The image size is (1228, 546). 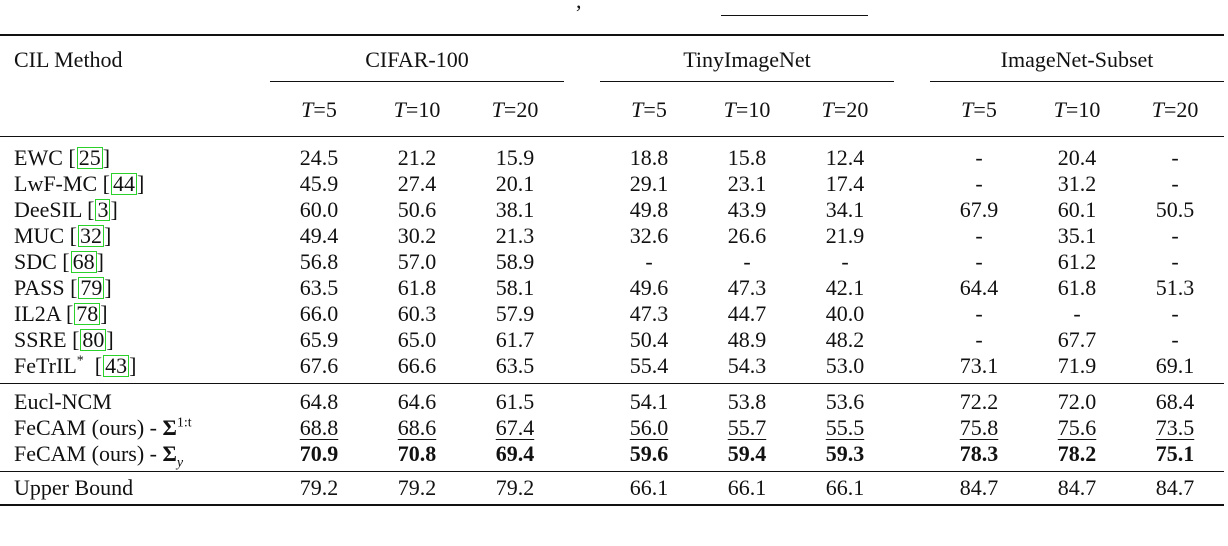 I want to click on value-cell: 21.3, so click(x=515, y=236).